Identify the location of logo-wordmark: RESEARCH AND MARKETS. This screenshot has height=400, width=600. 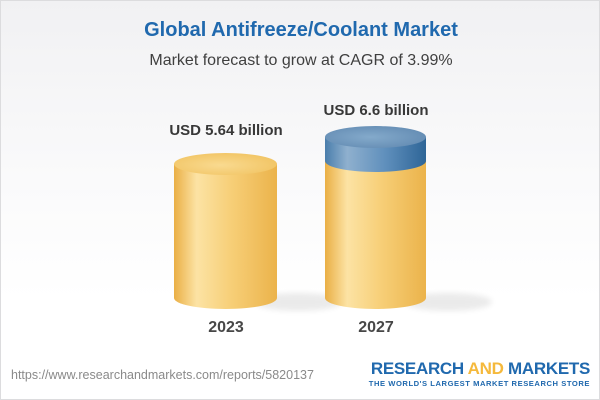
(479, 368).